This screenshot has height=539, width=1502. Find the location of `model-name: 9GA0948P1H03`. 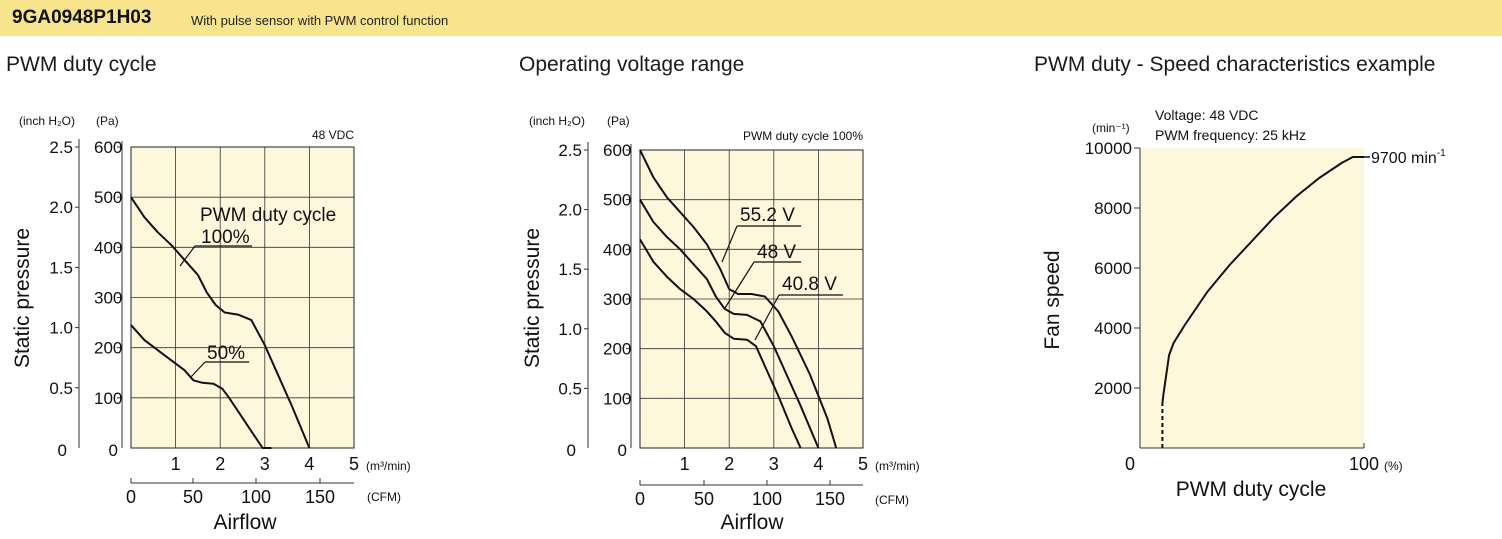

model-name: 9GA0948P1H03 is located at coordinates (82, 17).